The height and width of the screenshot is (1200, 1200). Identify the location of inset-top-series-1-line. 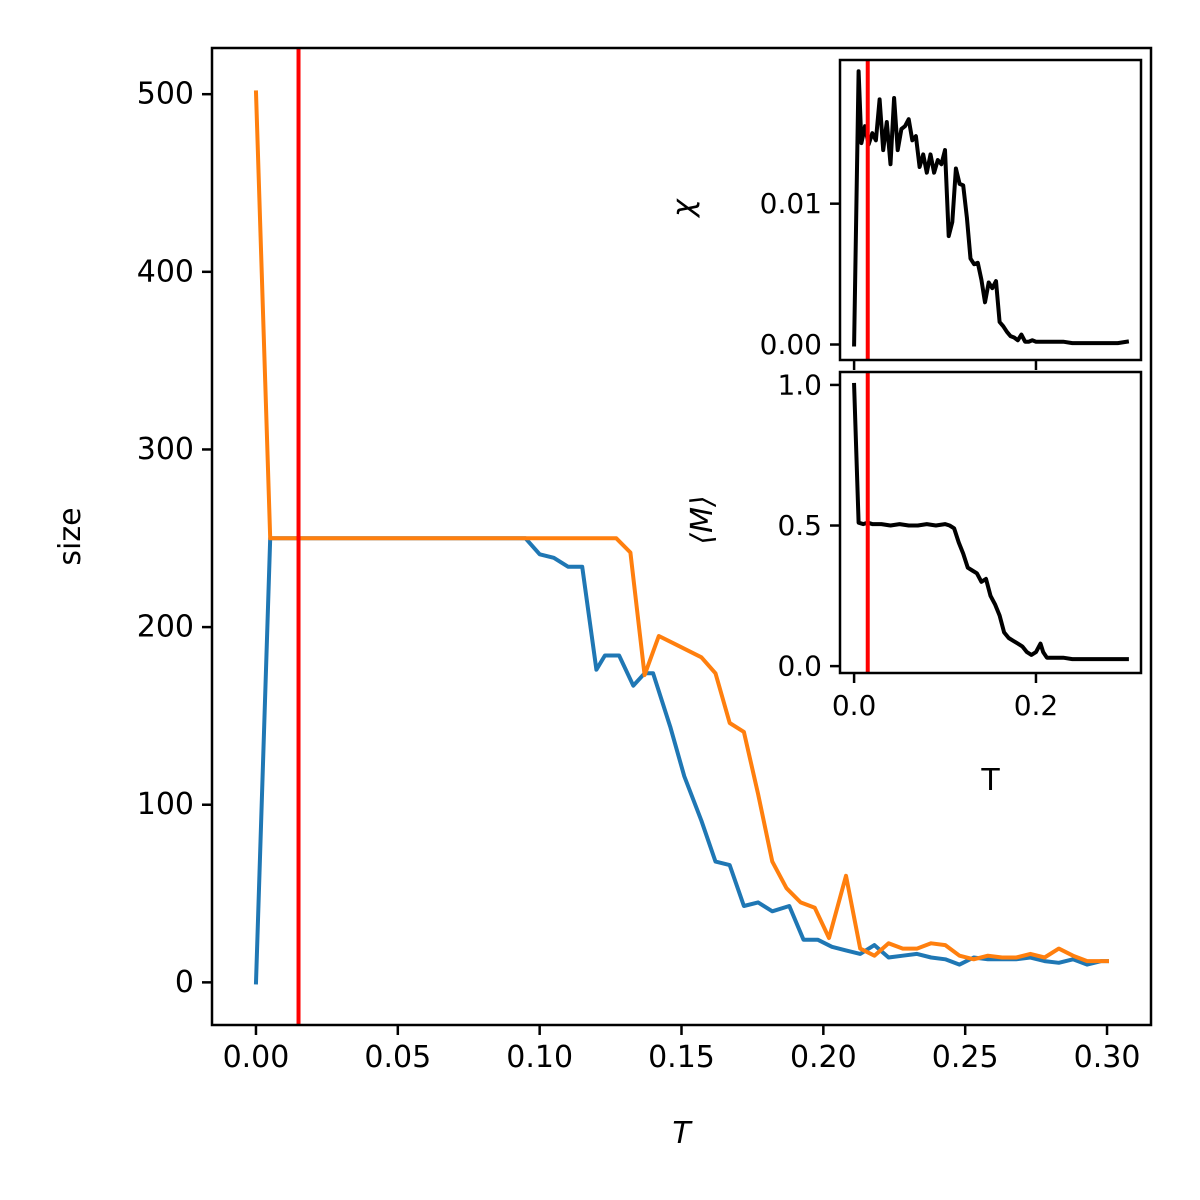
(991, 208).